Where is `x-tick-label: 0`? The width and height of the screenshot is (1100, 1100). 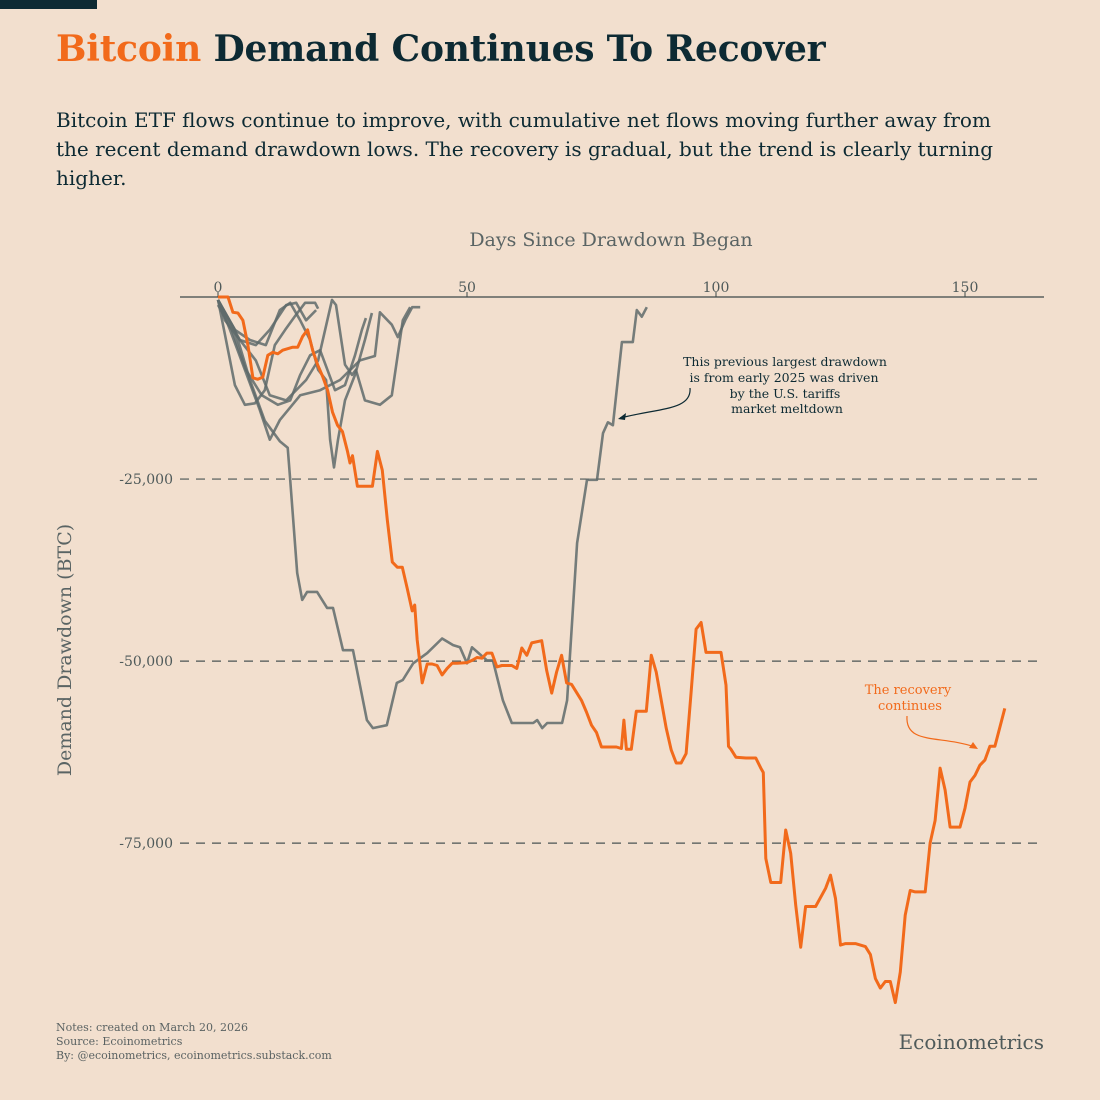
x-tick-label: 0 is located at coordinates (218, 288).